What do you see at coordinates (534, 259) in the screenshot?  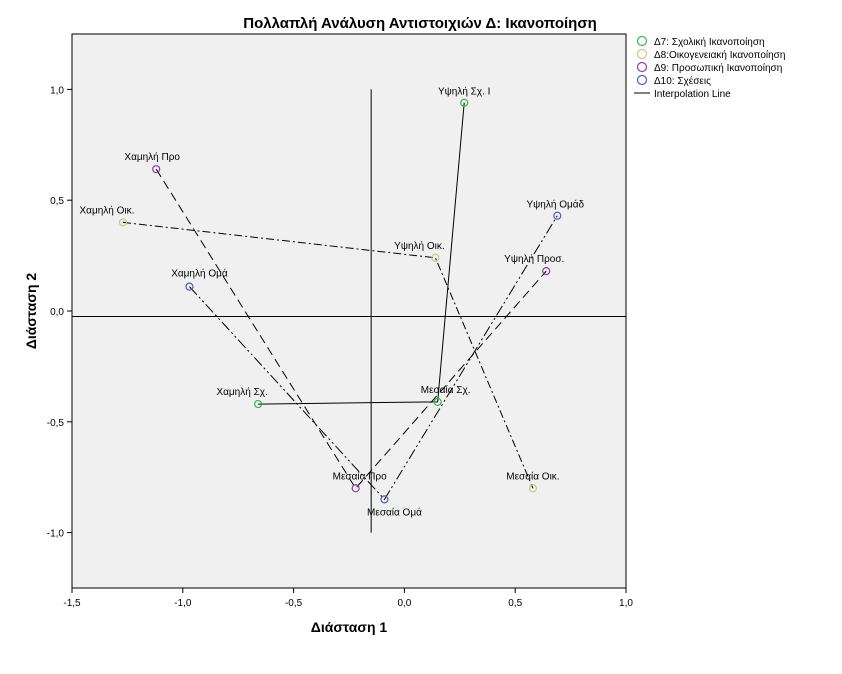 I see `point-label: Υψηλή Προσ.` at bounding box center [534, 259].